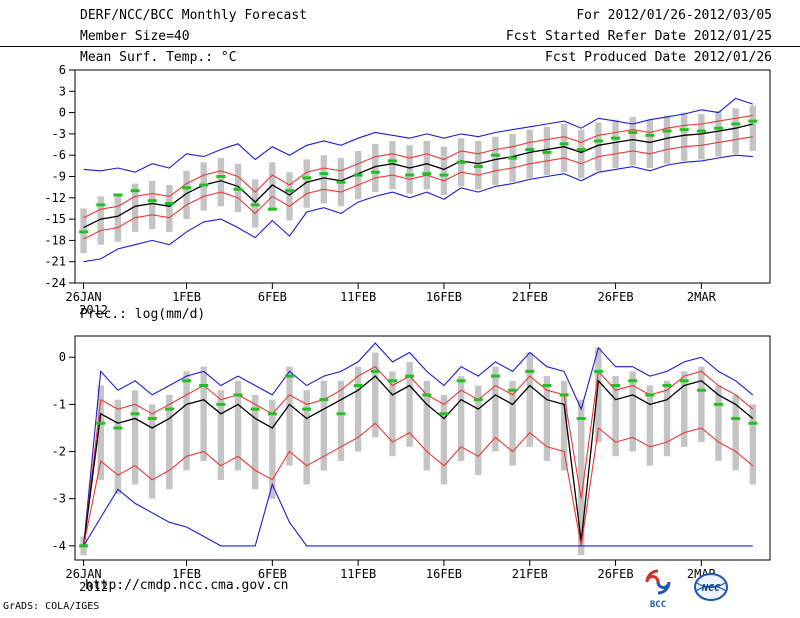  Describe the element at coordinates (143, 314) in the screenshot. I see `precip-chart-title: Prec.: log(mm/d)` at that location.